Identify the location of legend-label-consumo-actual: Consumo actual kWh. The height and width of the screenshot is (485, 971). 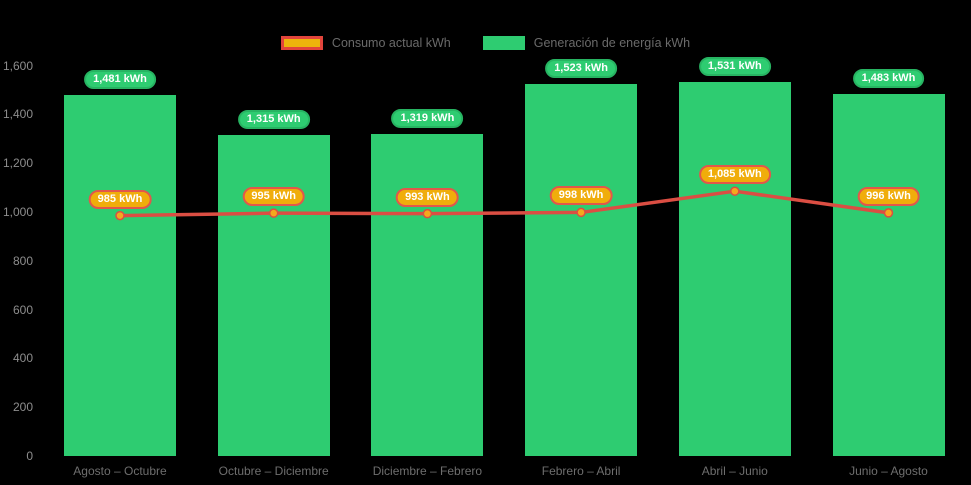
(391, 43).